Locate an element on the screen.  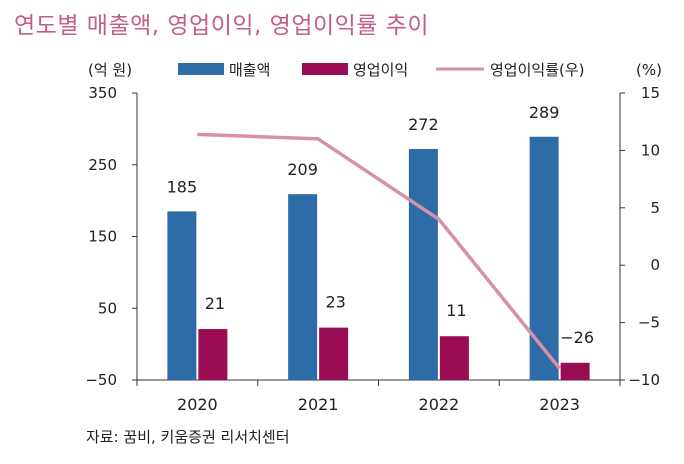
legend: 매출액 영업이익 영업이익률(우) is located at coordinates (381, 70).